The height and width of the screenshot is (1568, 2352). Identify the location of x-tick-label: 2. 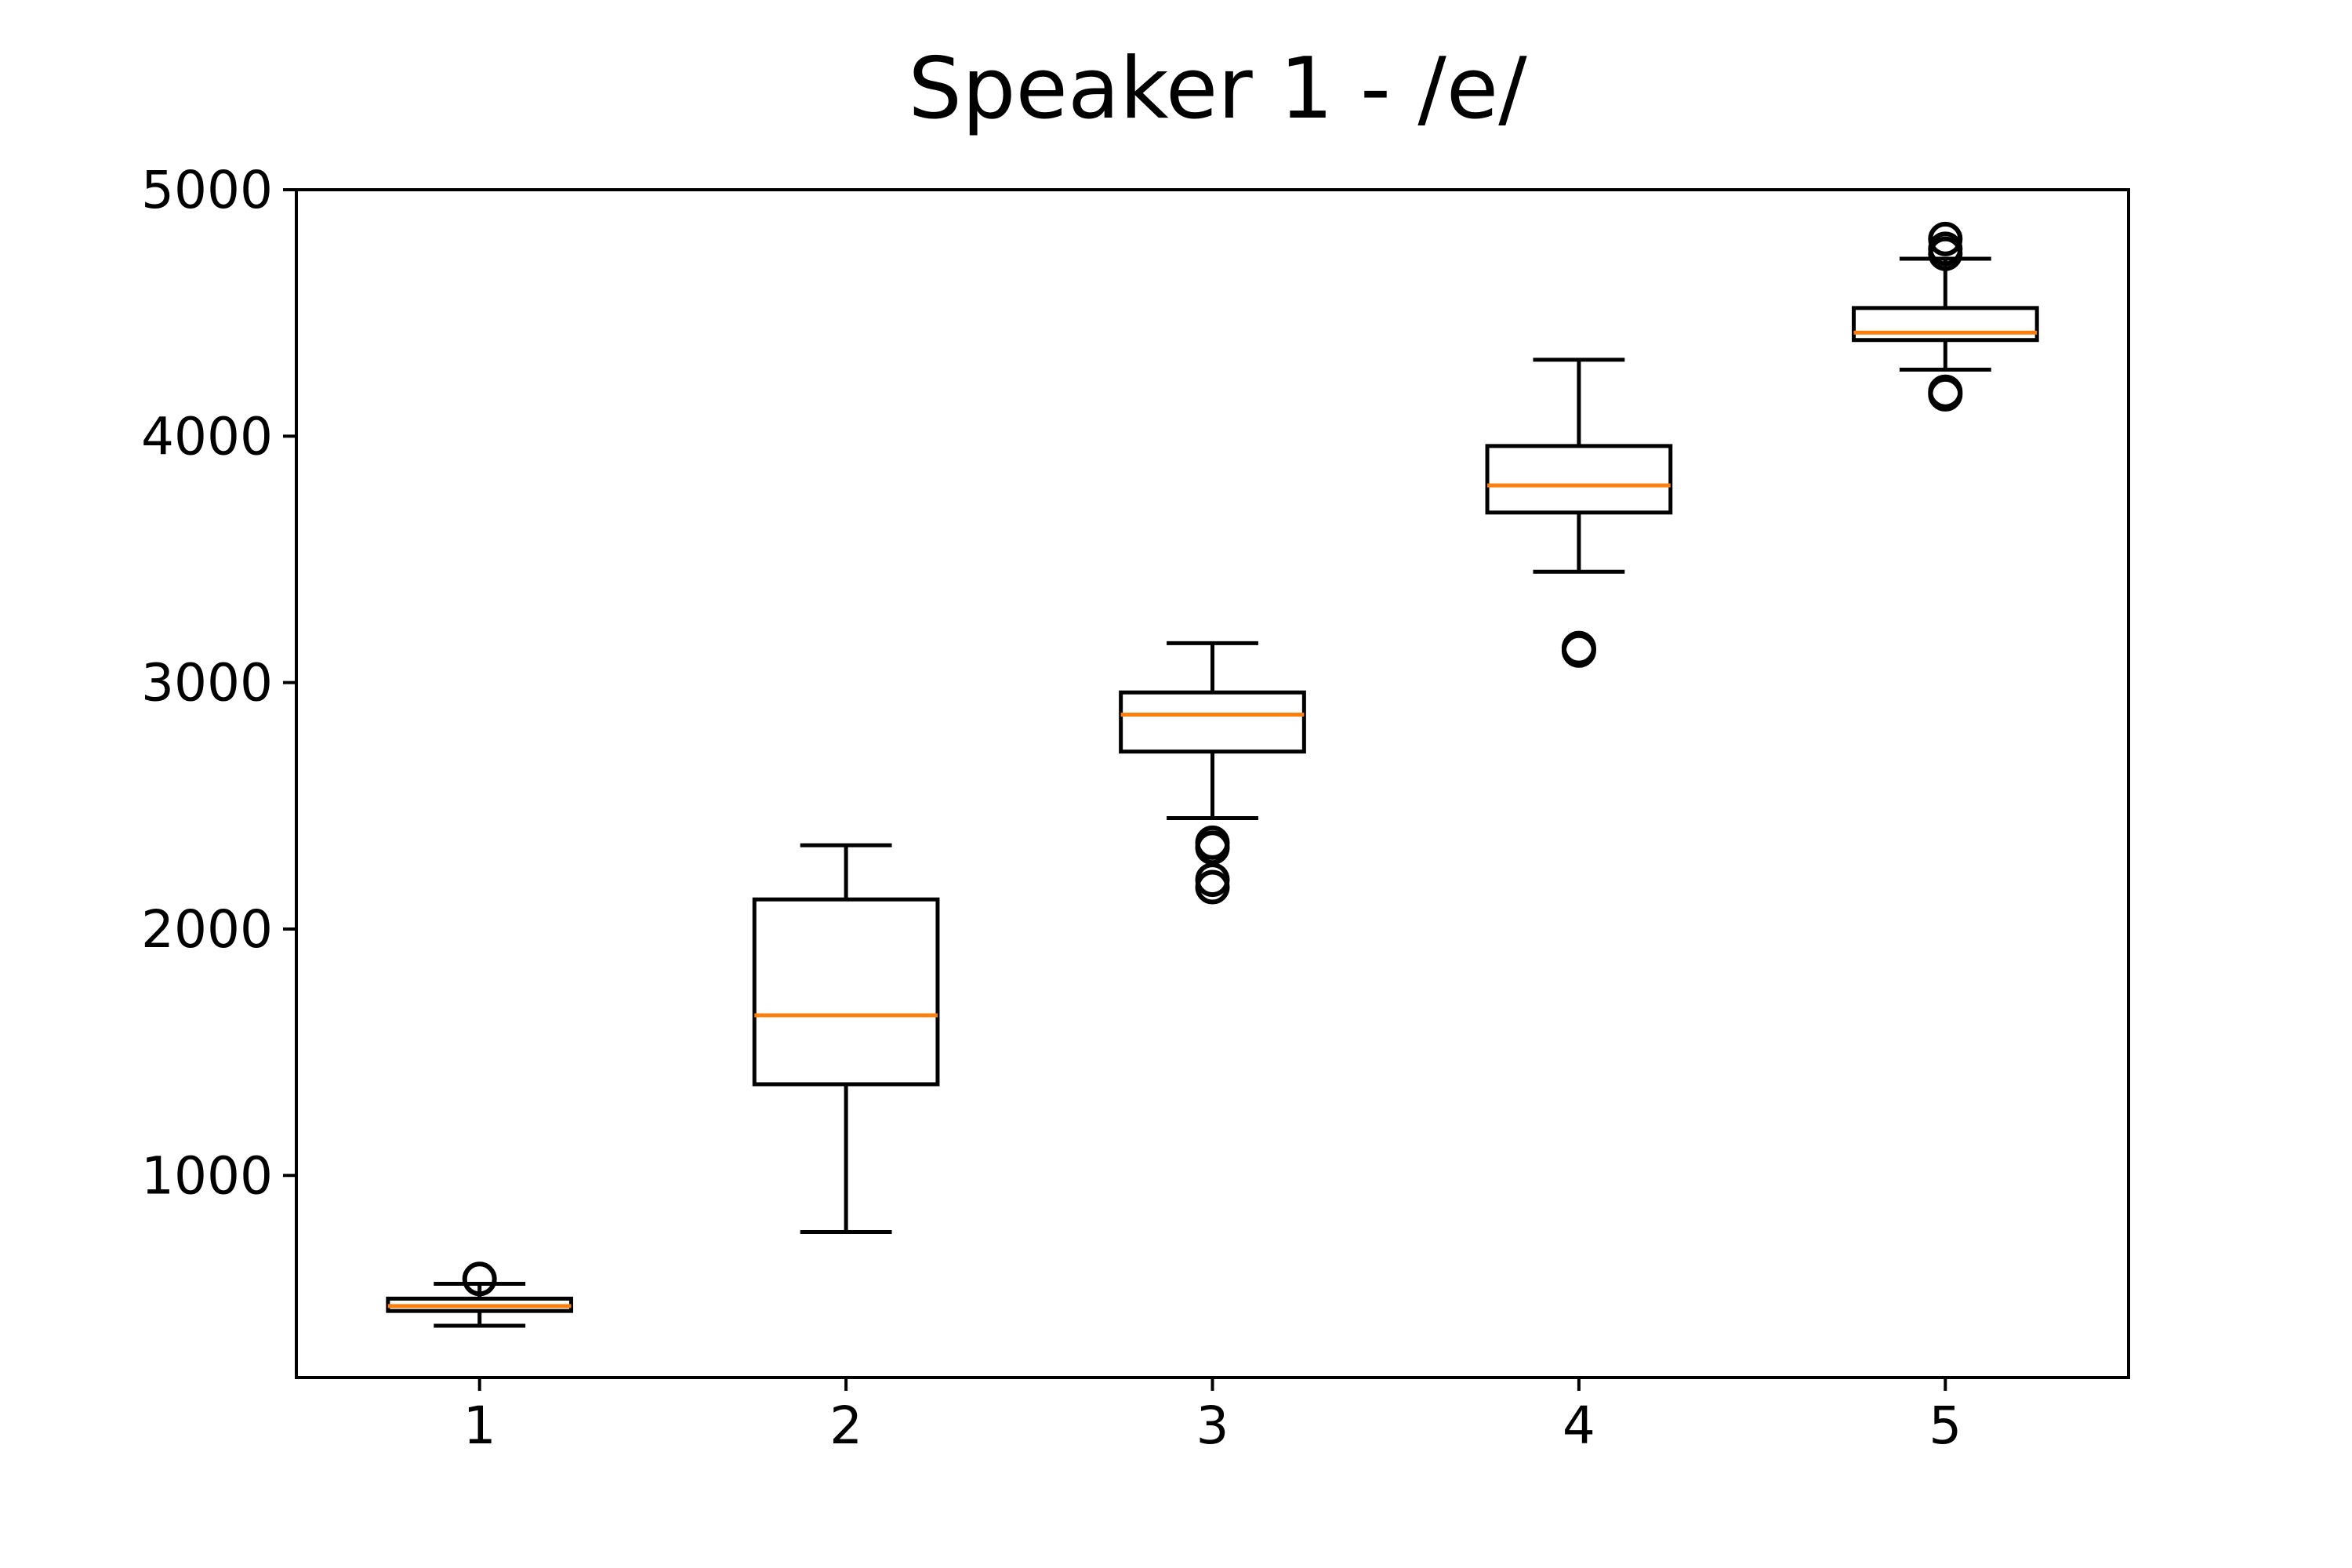
(846, 1426).